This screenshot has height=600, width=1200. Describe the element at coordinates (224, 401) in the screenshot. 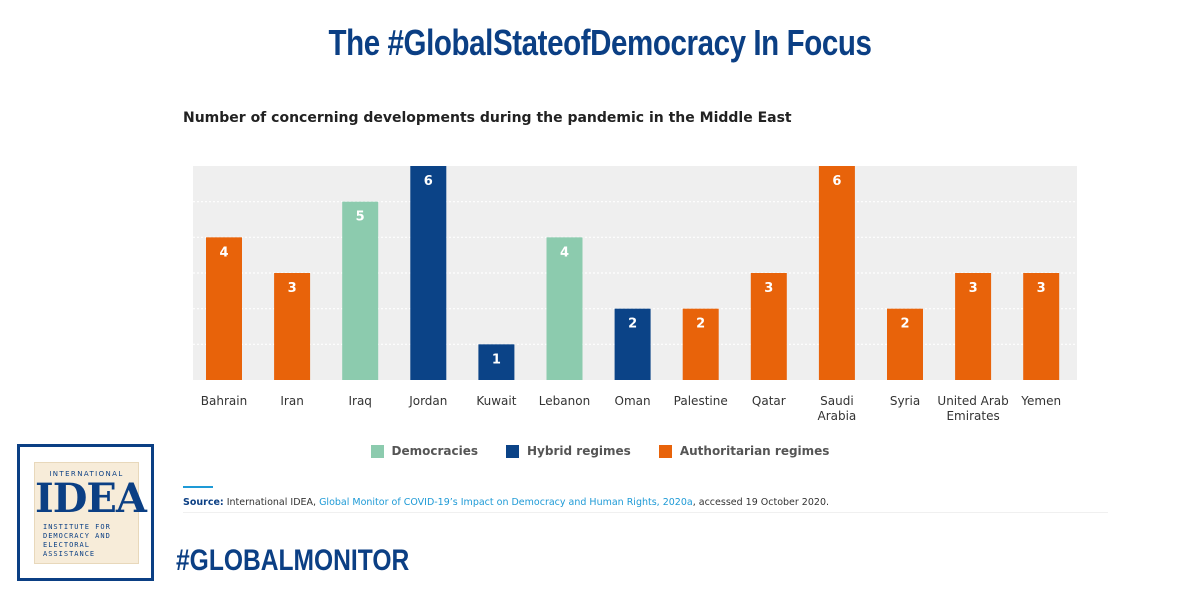

I see `category-label: Bahrain` at that location.